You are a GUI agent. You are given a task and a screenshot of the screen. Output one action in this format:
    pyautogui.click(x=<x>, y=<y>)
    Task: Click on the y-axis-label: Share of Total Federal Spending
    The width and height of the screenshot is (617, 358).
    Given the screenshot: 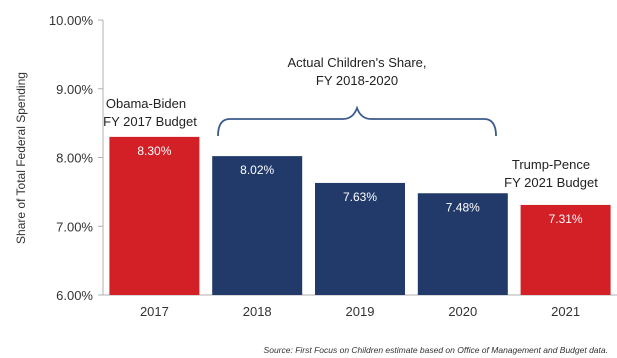 What is the action you would take?
    pyautogui.click(x=21, y=158)
    